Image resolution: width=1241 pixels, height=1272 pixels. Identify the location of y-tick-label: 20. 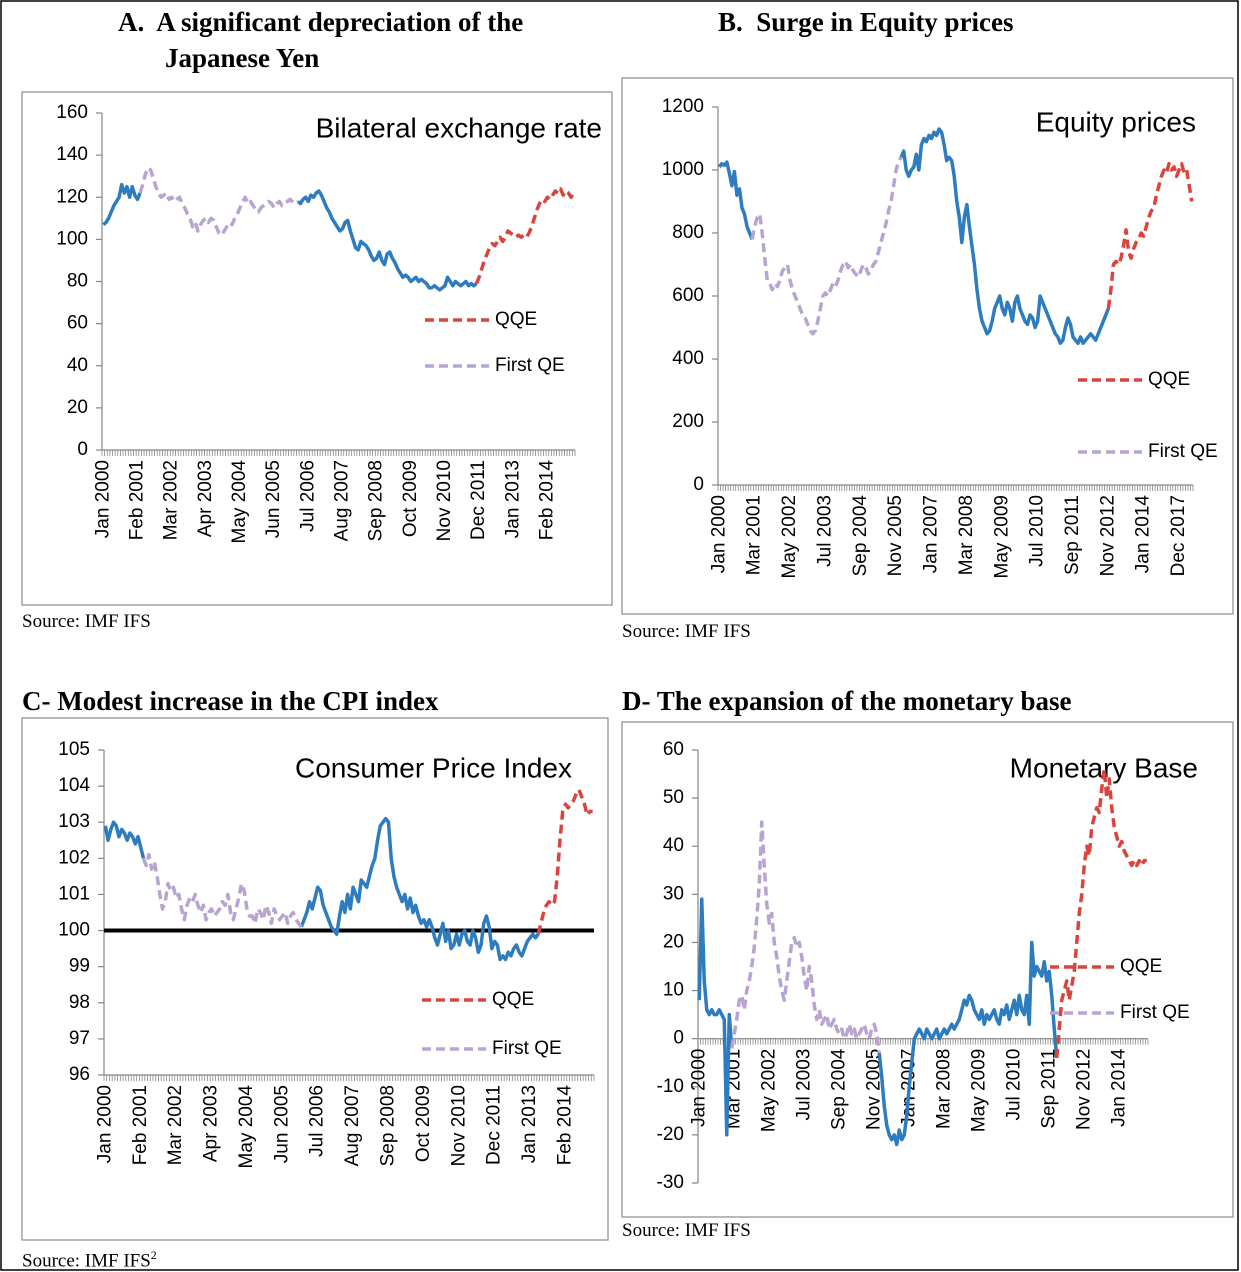
(77, 407).